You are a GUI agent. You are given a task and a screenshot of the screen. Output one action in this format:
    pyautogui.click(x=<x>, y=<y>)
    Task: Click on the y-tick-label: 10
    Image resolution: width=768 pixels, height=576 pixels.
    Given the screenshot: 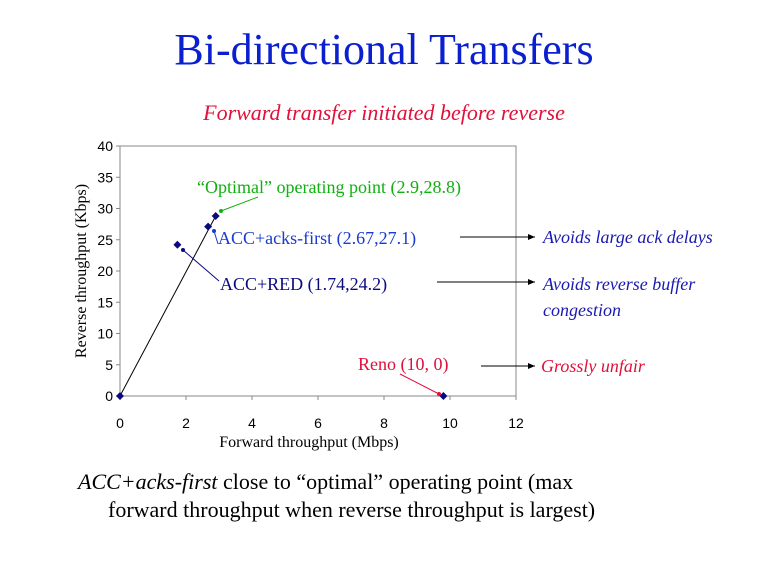 What is the action you would take?
    pyautogui.click(x=105, y=334)
    